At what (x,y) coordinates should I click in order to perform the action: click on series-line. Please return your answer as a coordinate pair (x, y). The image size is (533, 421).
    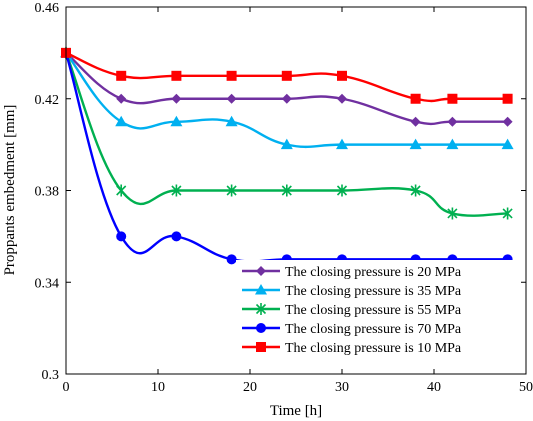
    Looking at the image, I should click on (286, 88).